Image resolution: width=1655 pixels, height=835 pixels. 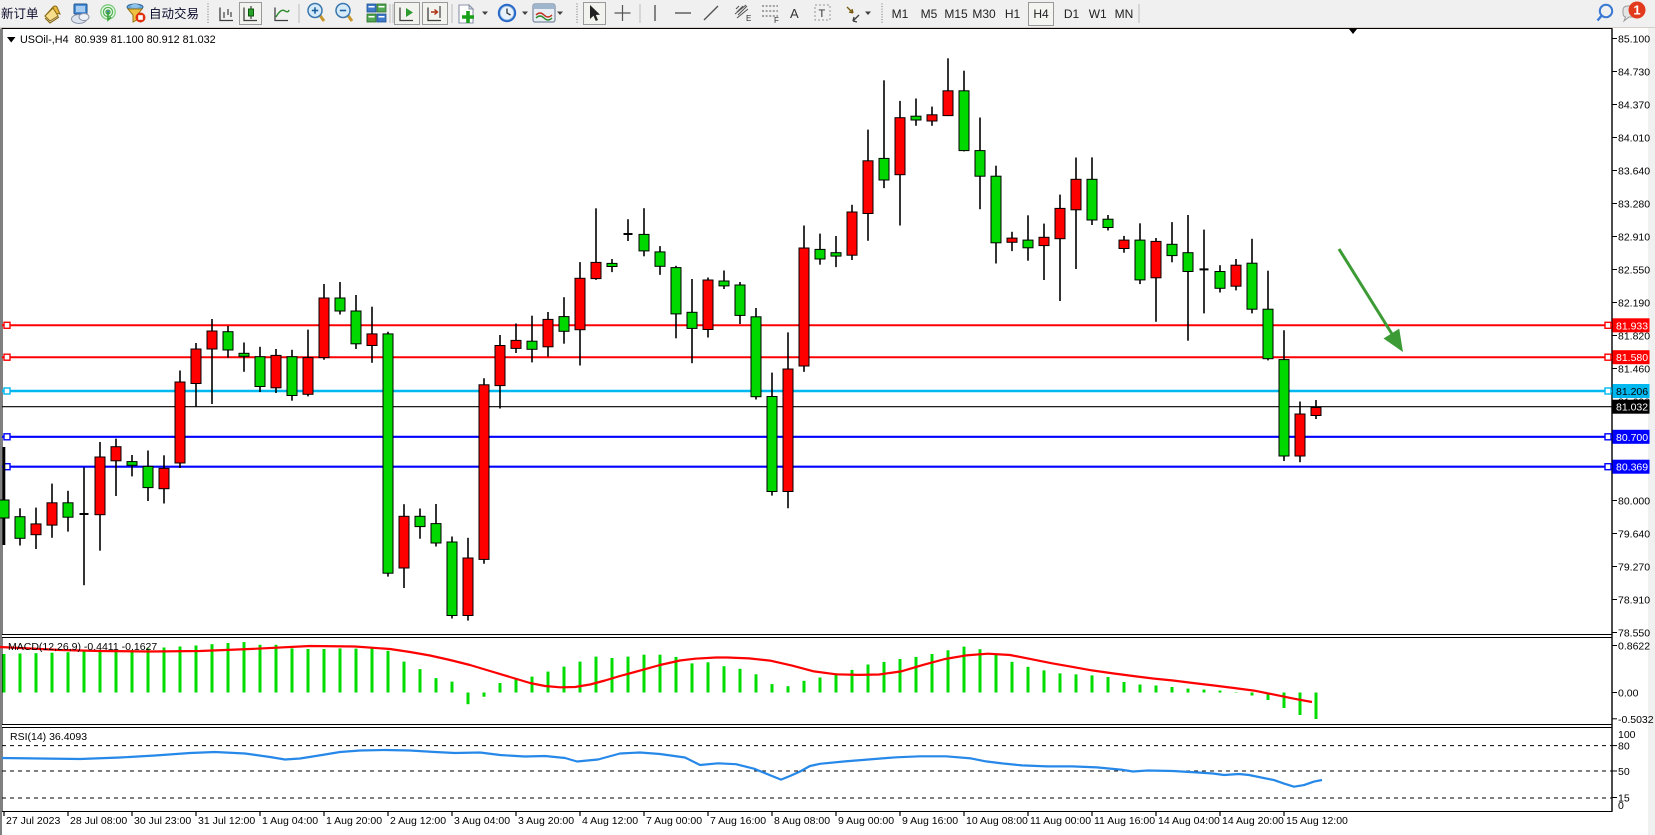 I want to click on svg-text: 4 Aug 12:00, so click(x=610, y=821).